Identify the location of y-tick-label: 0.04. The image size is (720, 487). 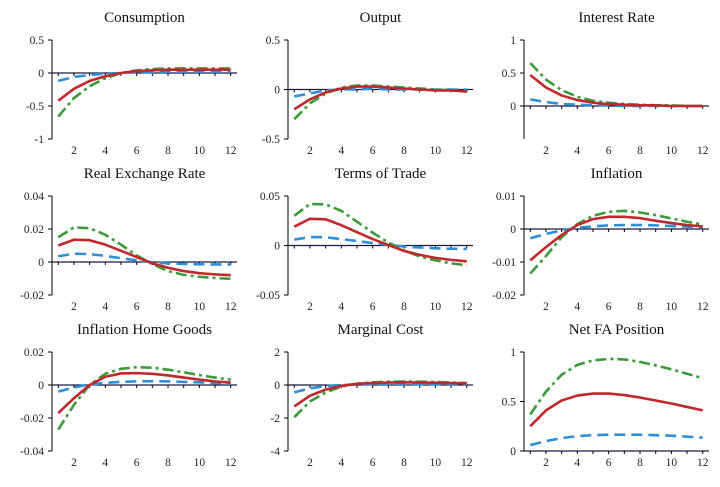
(34, 197).